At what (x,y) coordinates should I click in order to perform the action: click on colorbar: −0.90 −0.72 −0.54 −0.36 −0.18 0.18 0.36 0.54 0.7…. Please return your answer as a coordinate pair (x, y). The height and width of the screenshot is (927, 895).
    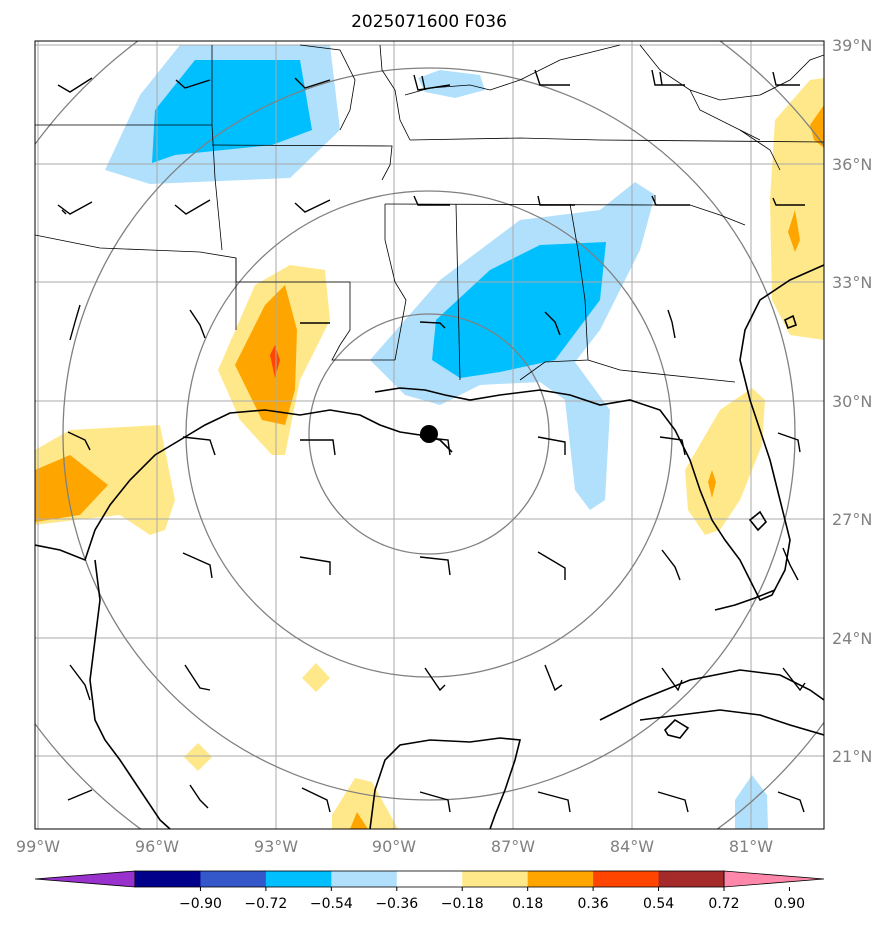
    Looking at the image, I should click on (429, 891).